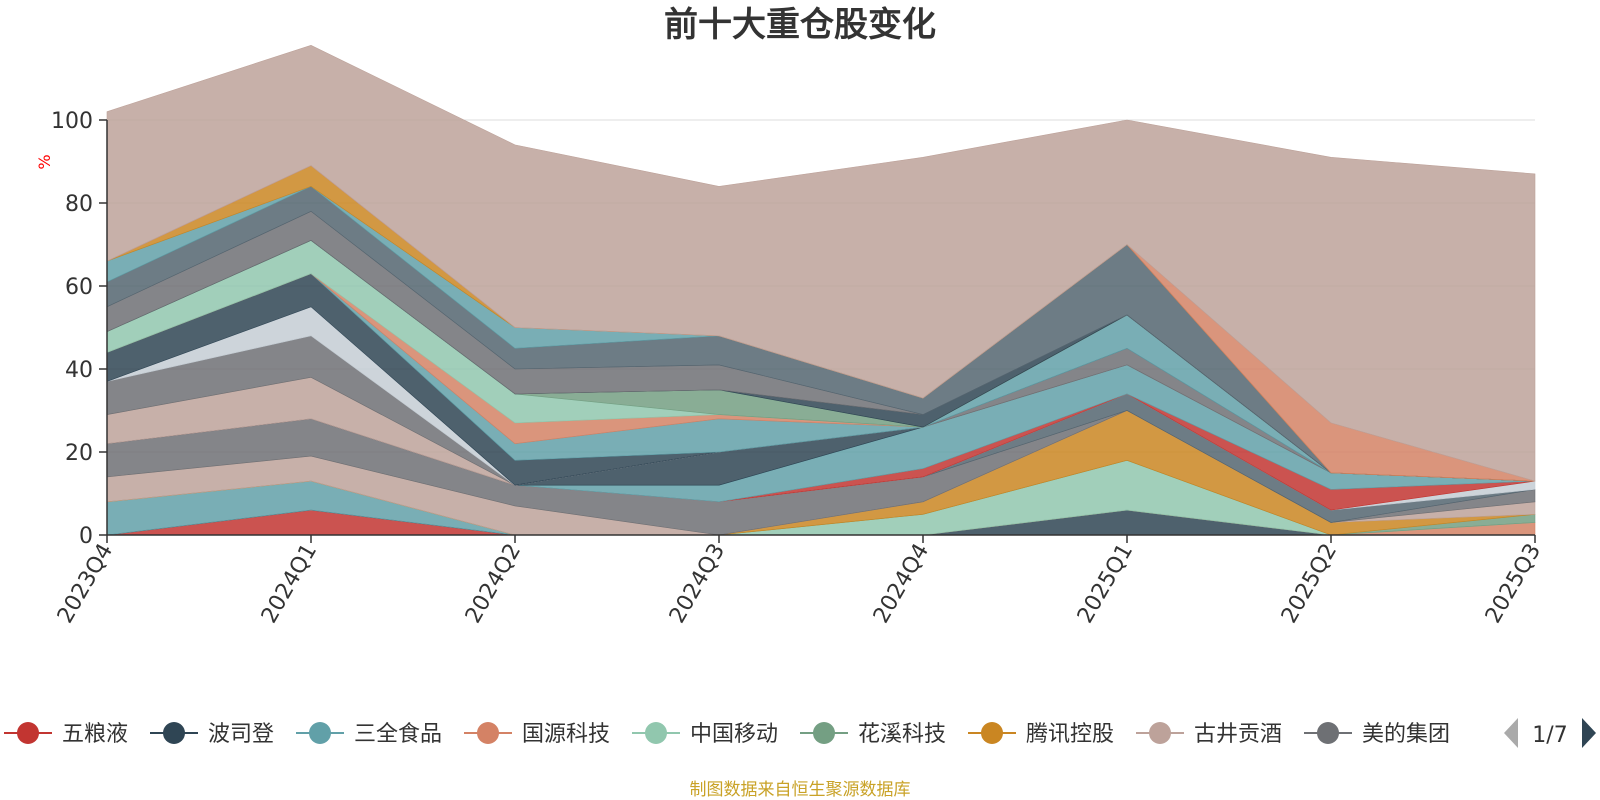  I want to click on legend-label: 三全食品, so click(398, 734).